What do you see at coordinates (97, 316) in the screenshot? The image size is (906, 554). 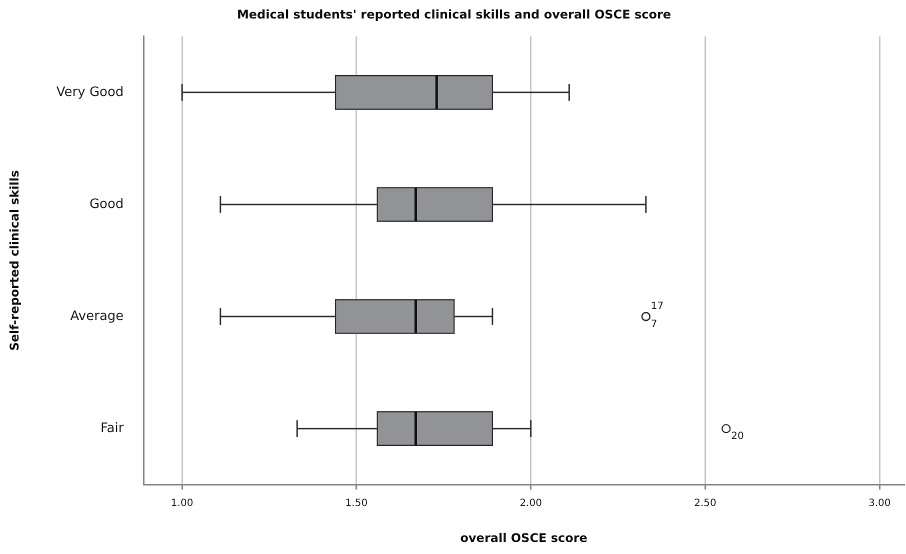 I see `y-tick-label: Average` at bounding box center [97, 316].